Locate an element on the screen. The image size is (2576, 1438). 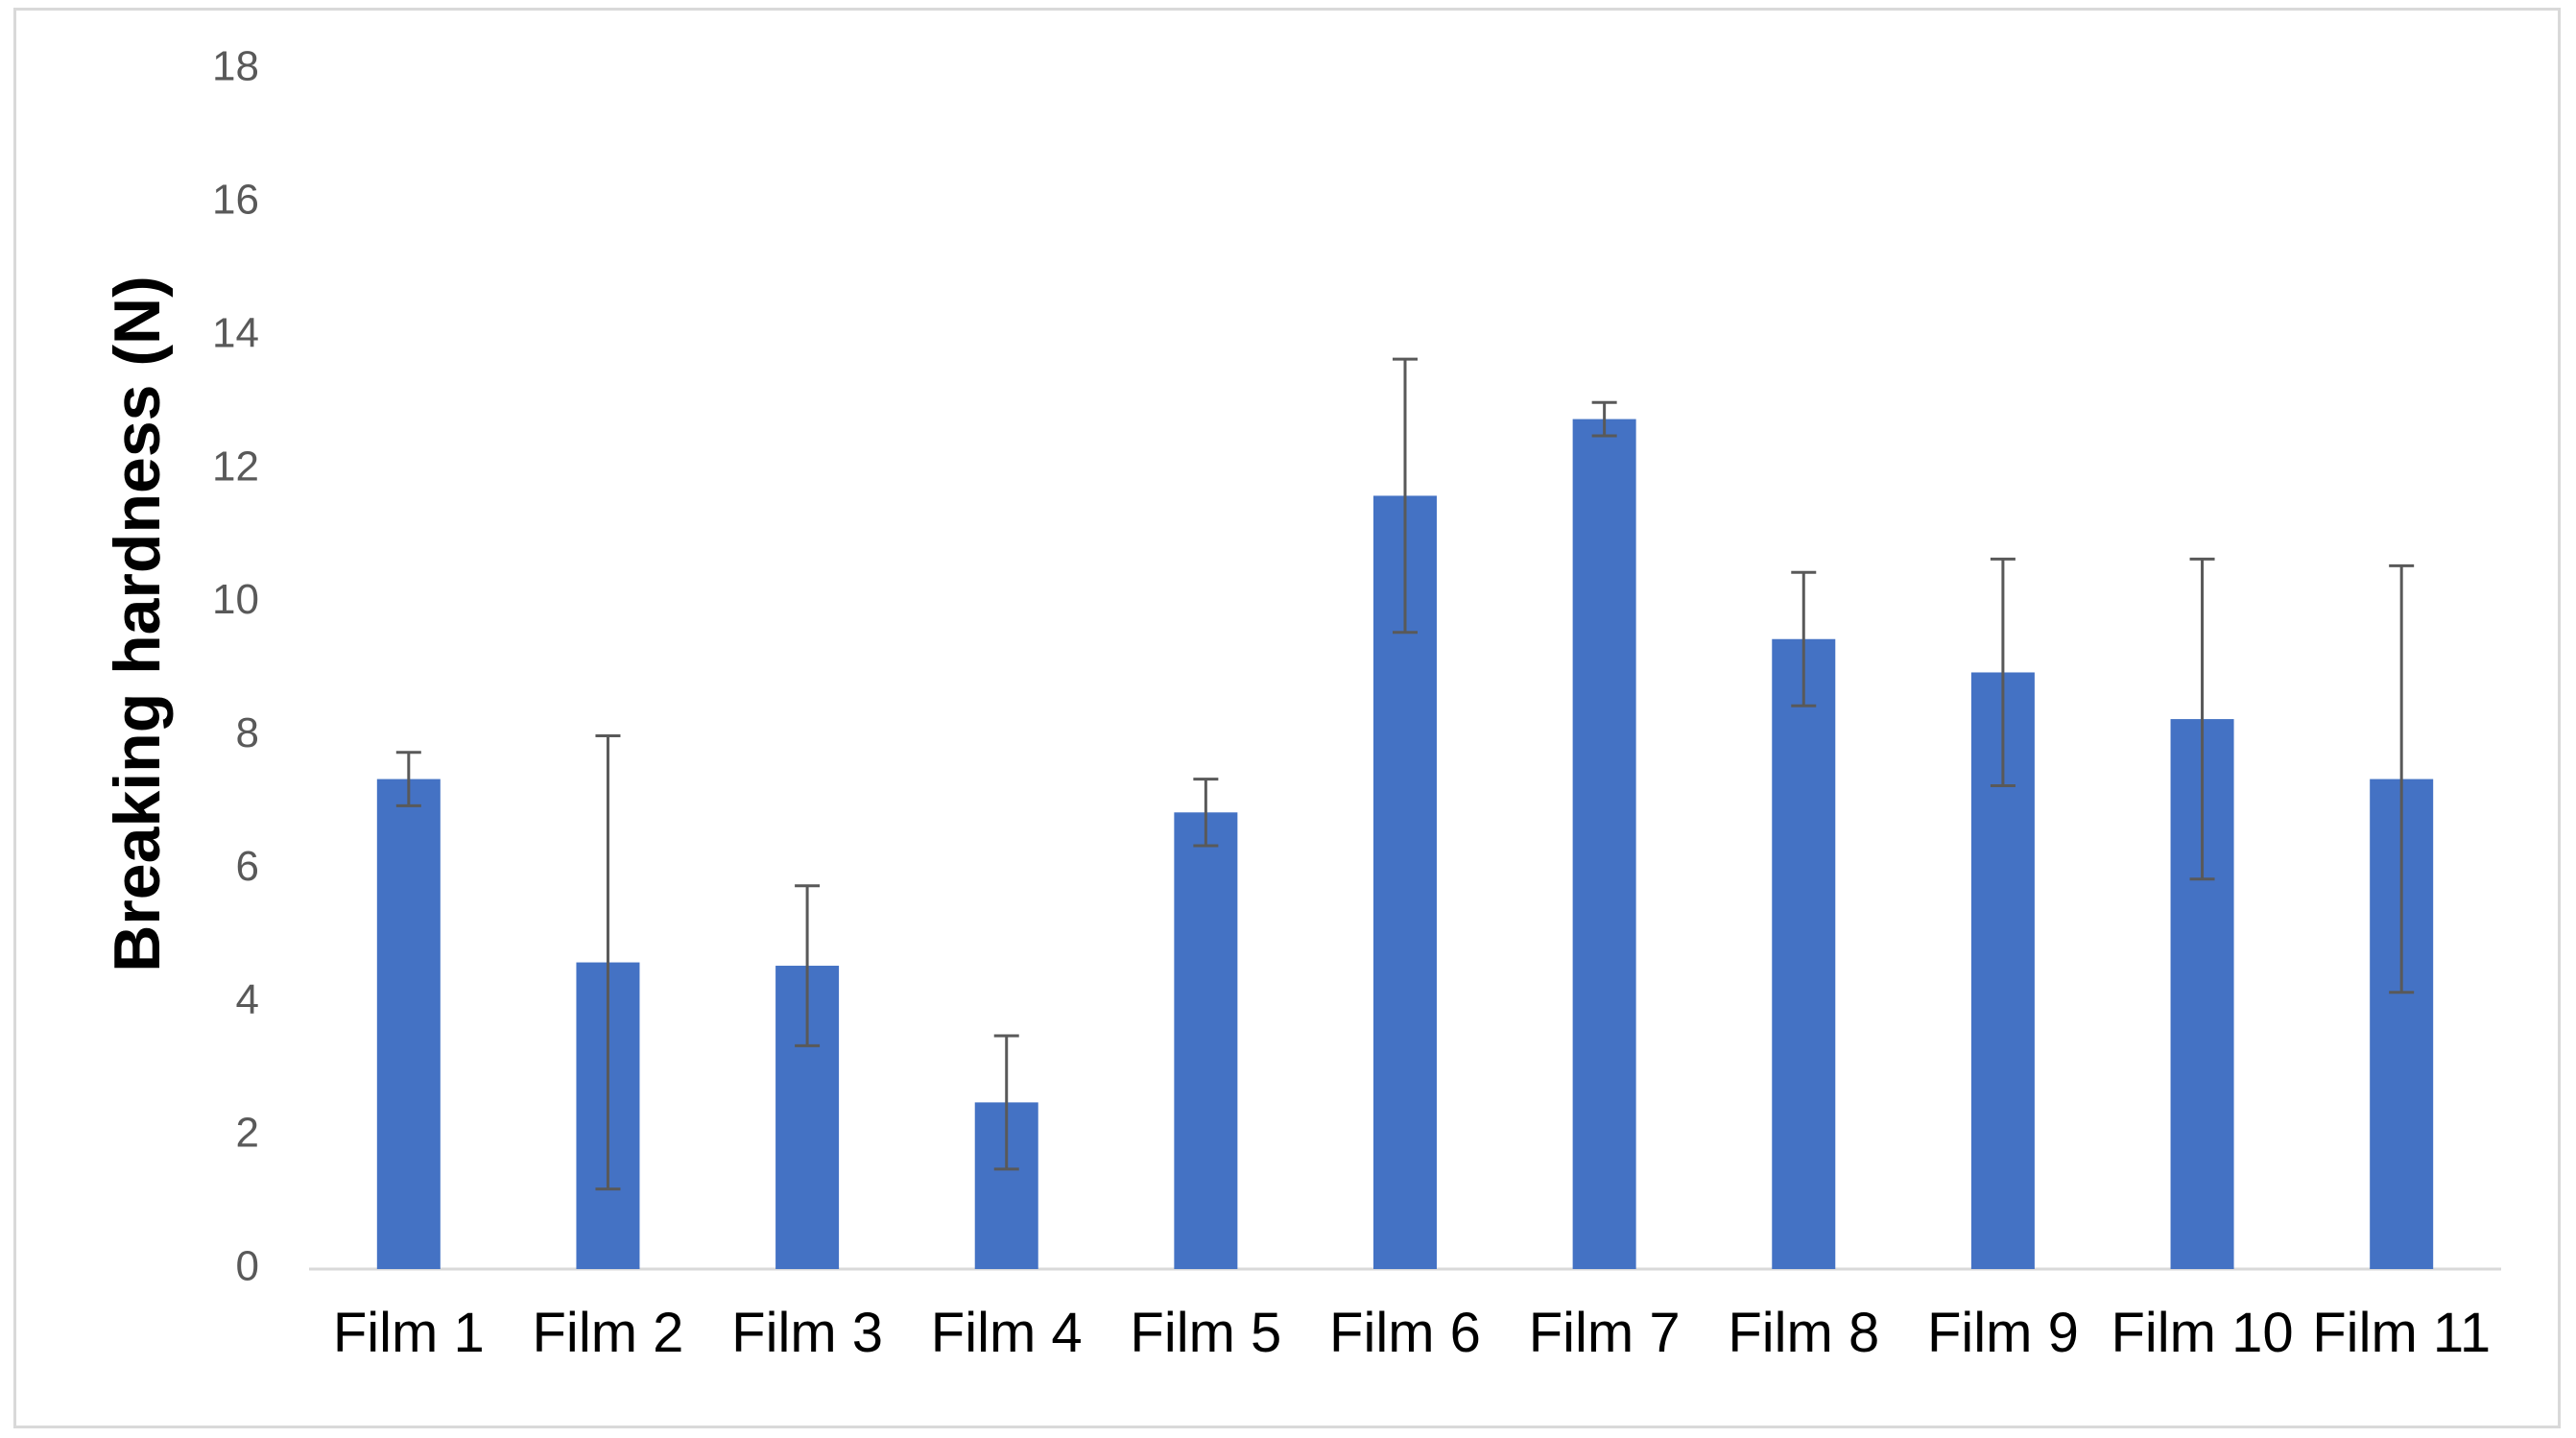
y-tick-label: 8 is located at coordinates (247, 732).